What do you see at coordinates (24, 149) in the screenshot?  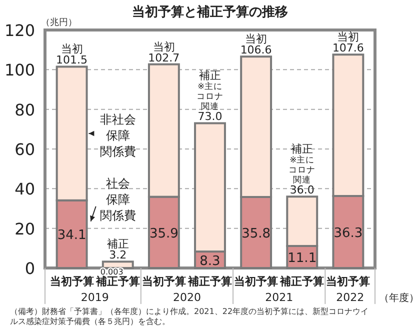 I see `y-tick-label: 60` at bounding box center [24, 149].